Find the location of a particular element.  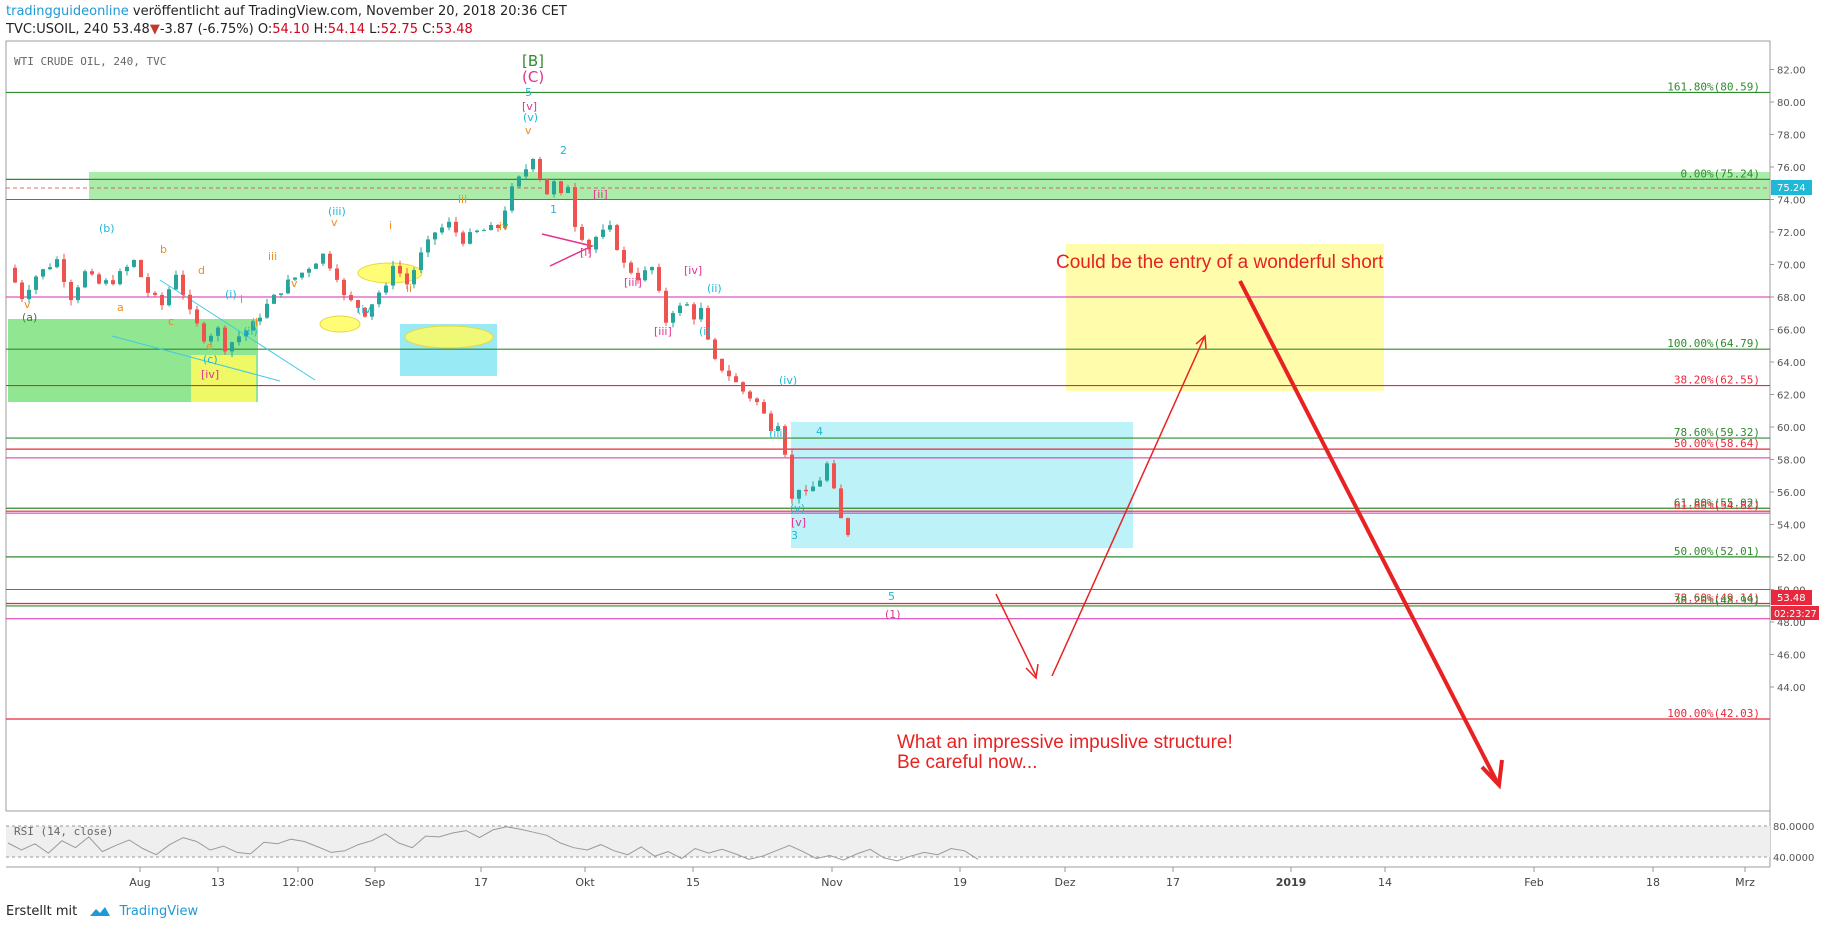

fib-level-label-9: 78.60%(49.14) is located at coordinates (1717, 597).